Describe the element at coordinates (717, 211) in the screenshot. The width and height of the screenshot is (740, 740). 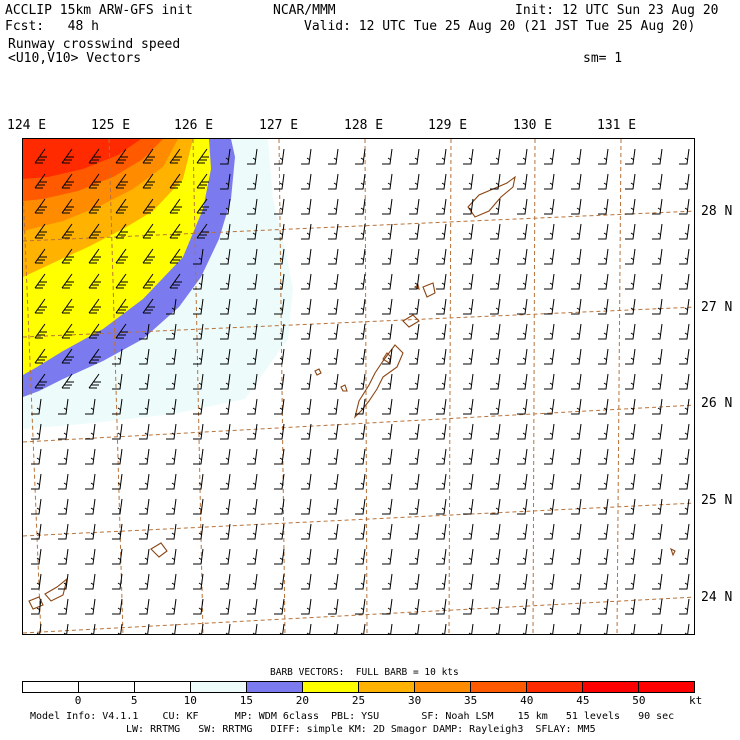
I see `lat-label-28: 28 N` at that location.